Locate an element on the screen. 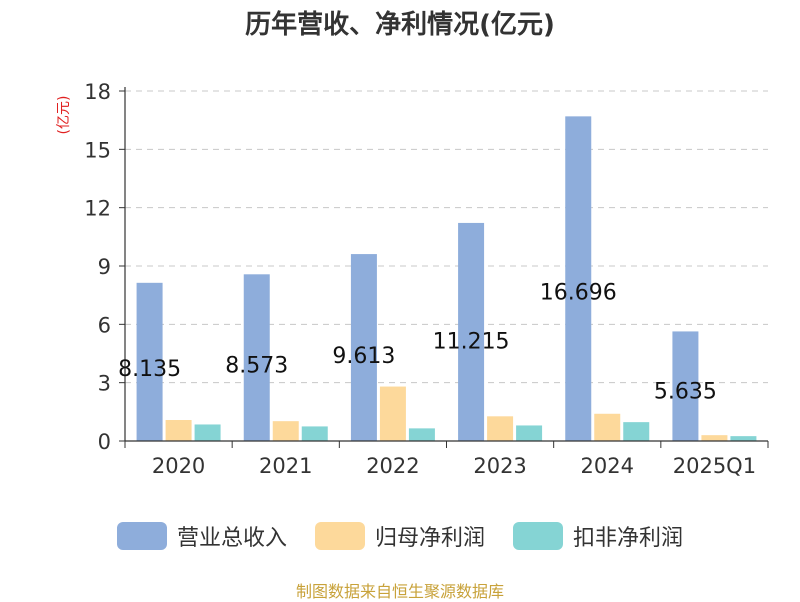 The height and width of the screenshot is (602, 800). bar-2024-s2 is located at coordinates (636, 431).